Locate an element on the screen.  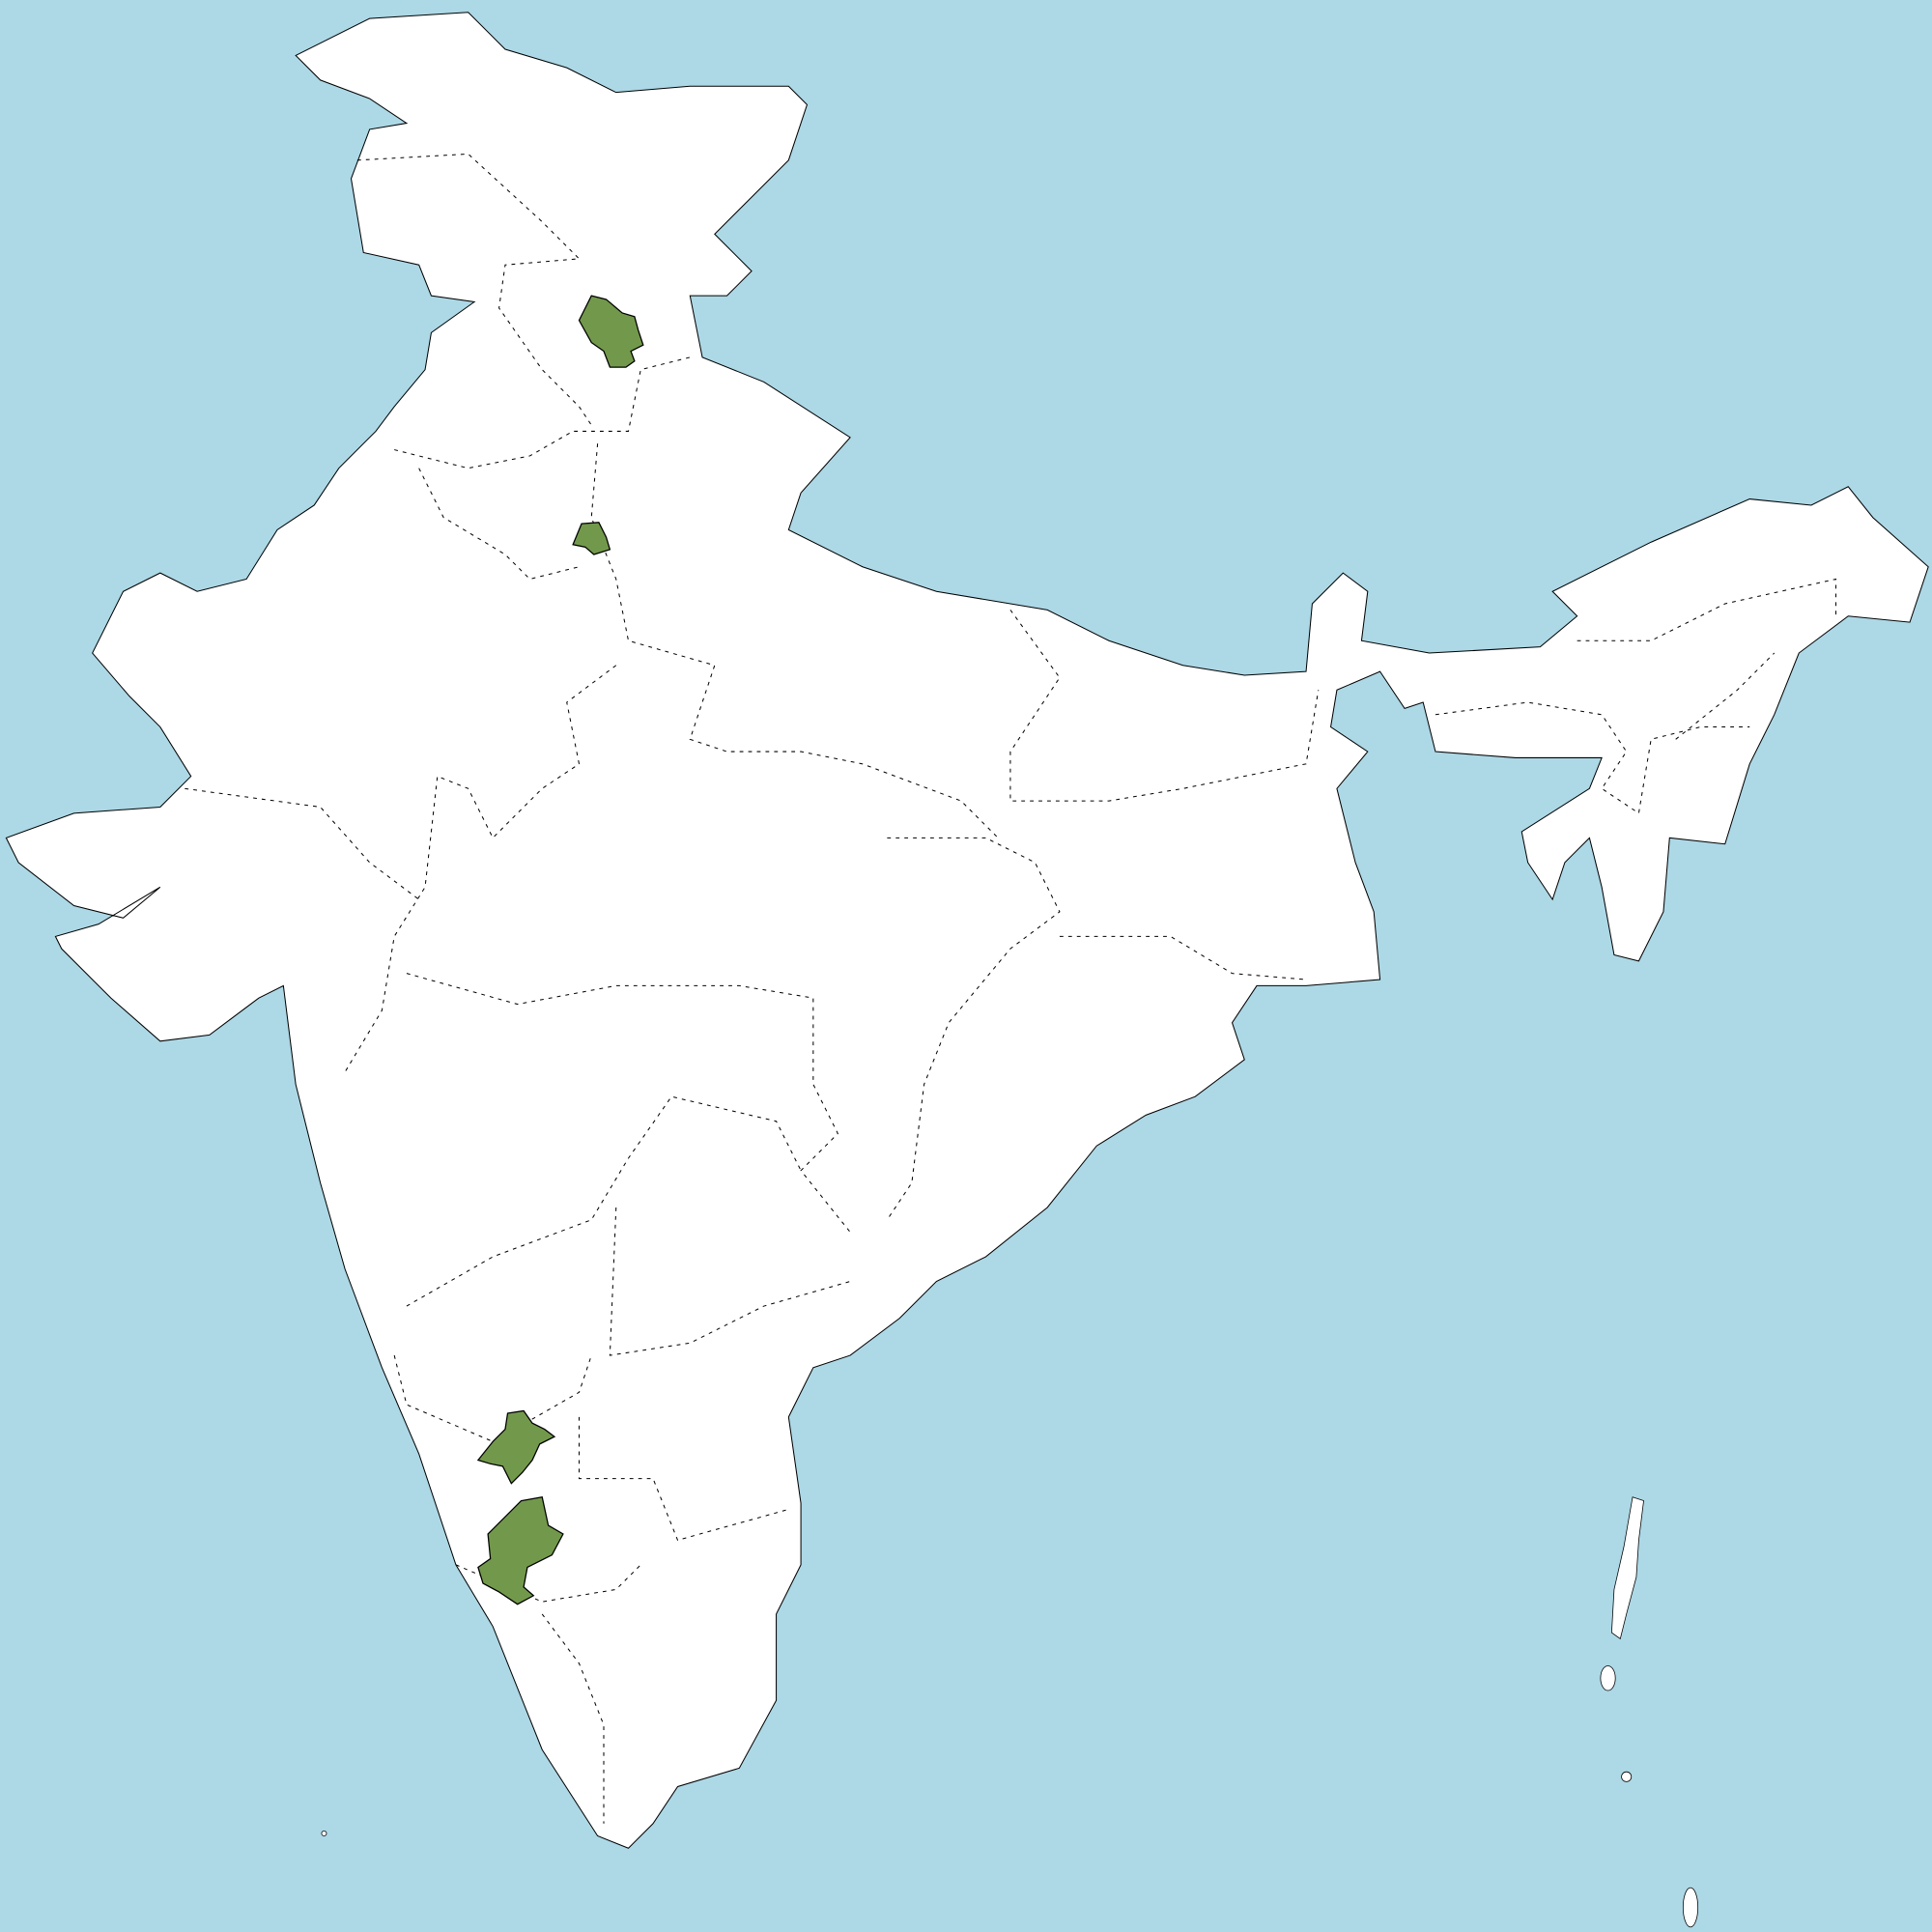
andaman-islands is located at coordinates (1627, 1568).